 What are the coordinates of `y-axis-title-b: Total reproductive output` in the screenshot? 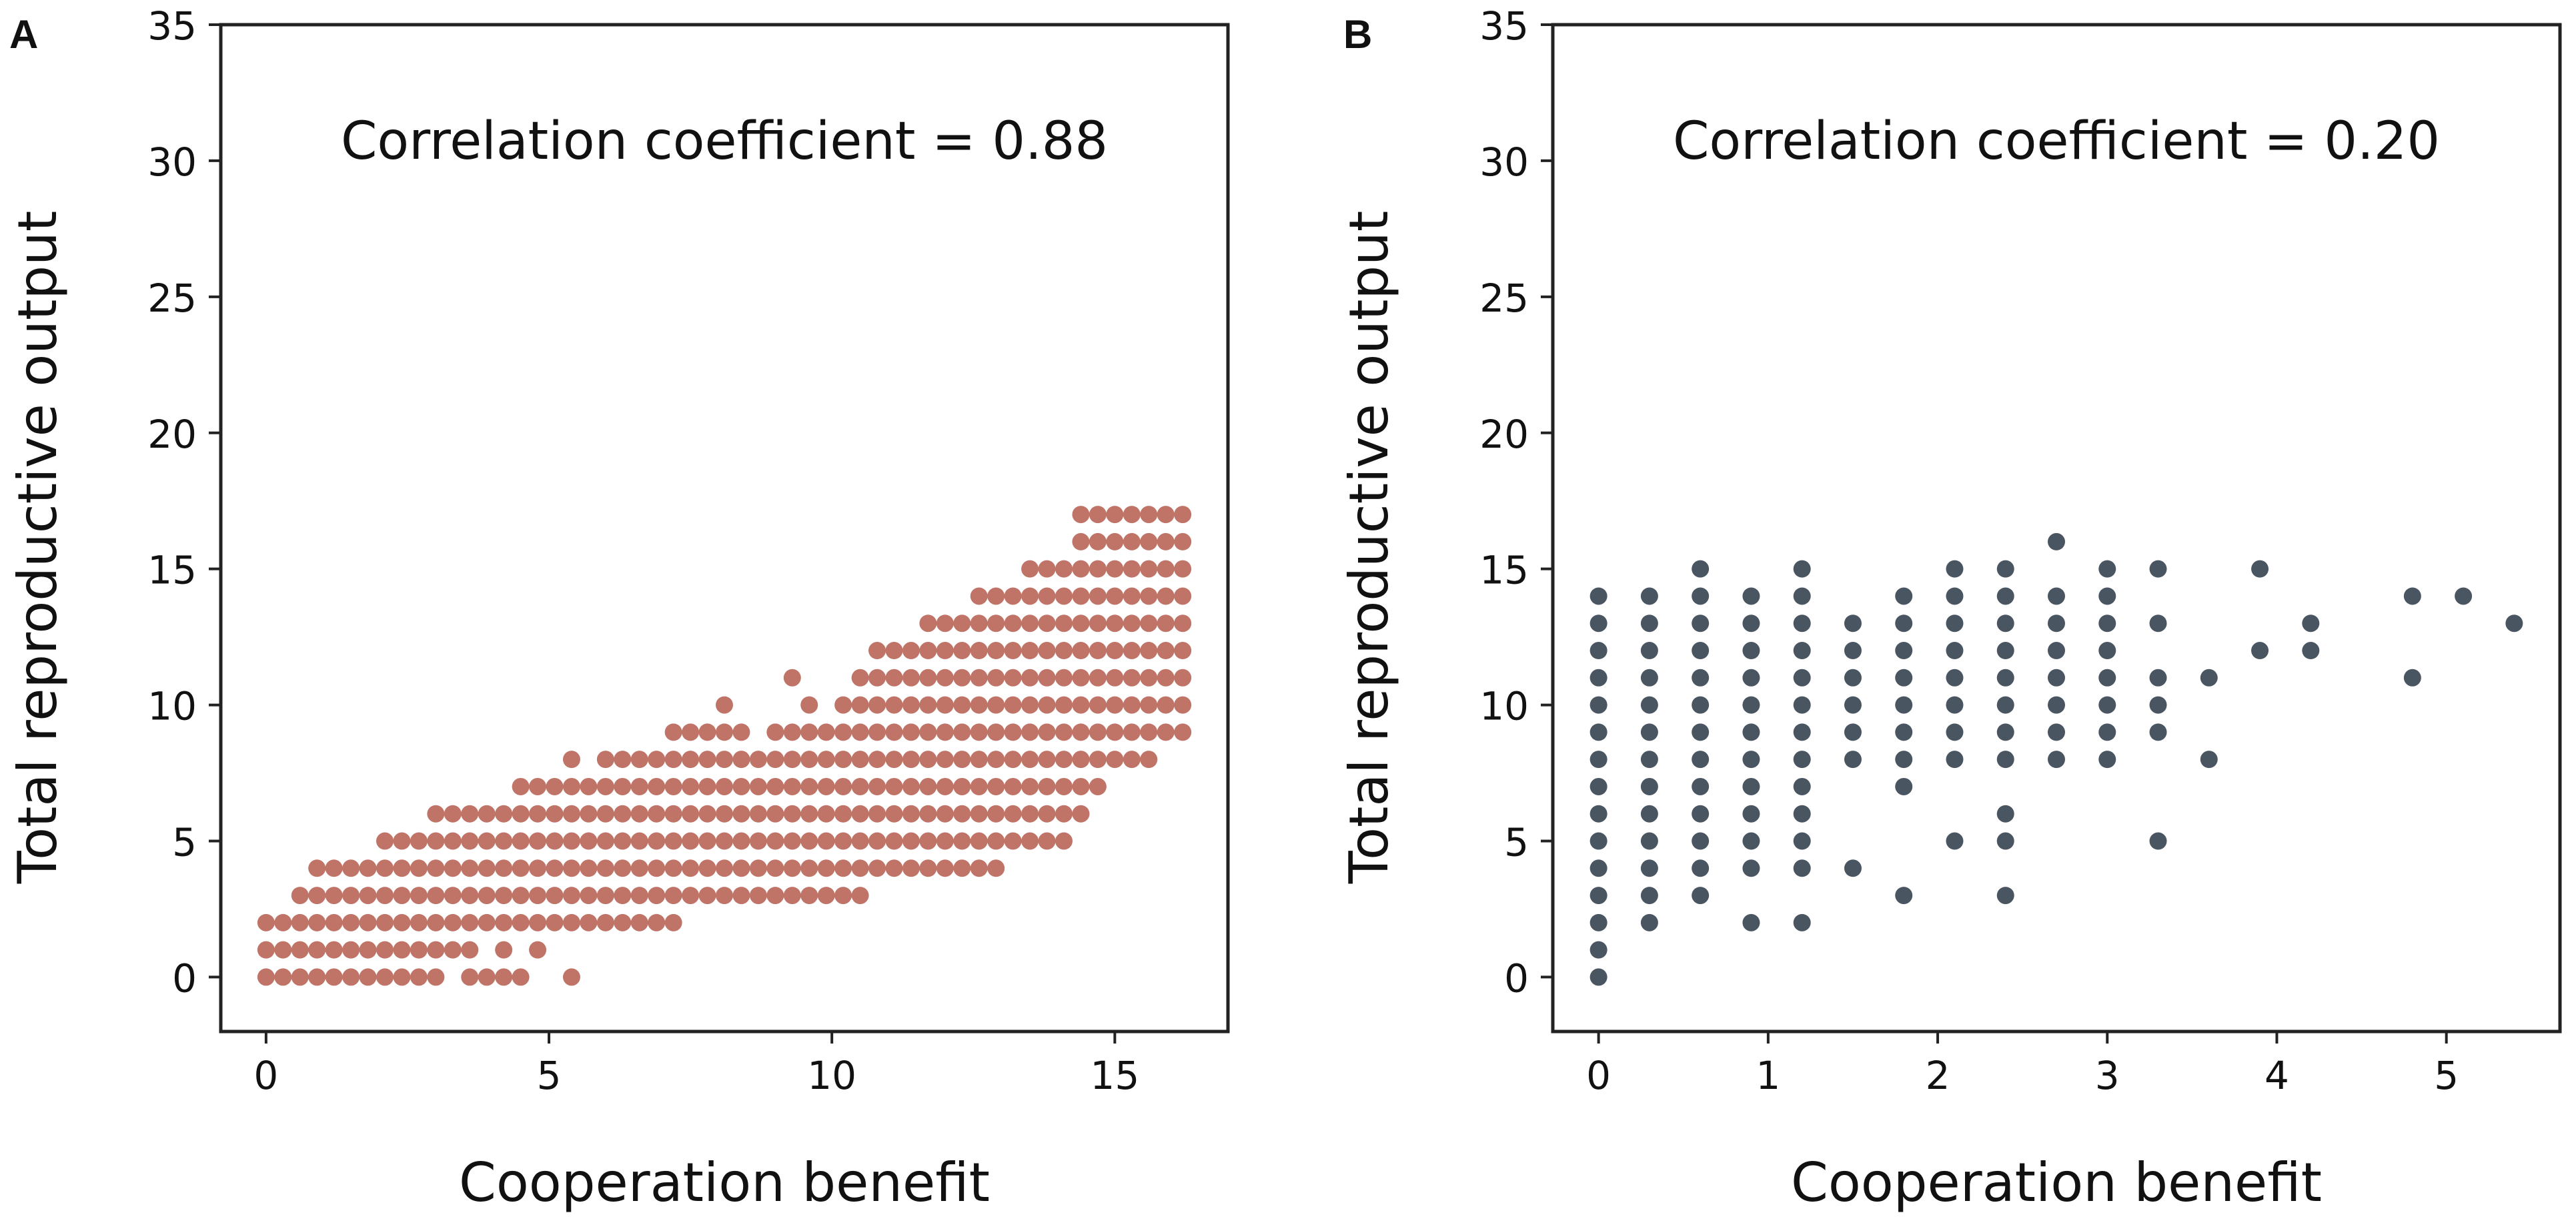 It's located at (1369, 547).